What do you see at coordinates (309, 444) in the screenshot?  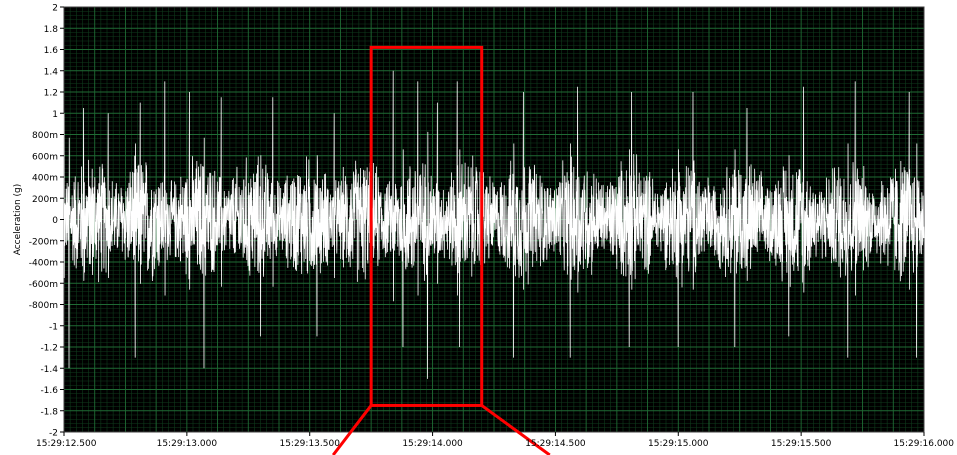 I see `x-tick-label: 15:29:13.500` at bounding box center [309, 444].